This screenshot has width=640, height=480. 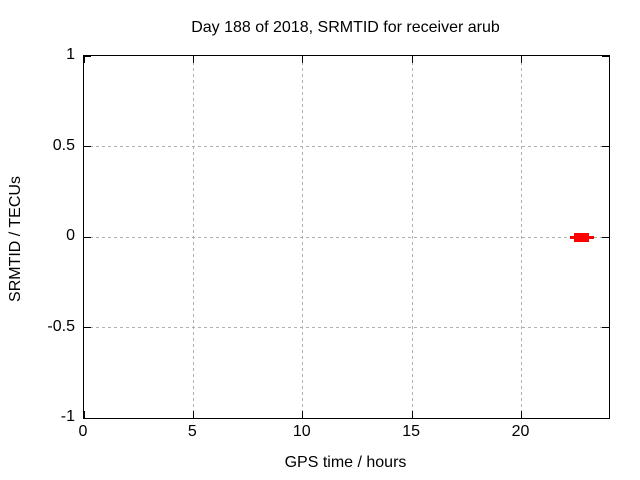 What do you see at coordinates (301, 431) in the screenshot?
I see `x-tick-label: 10` at bounding box center [301, 431].